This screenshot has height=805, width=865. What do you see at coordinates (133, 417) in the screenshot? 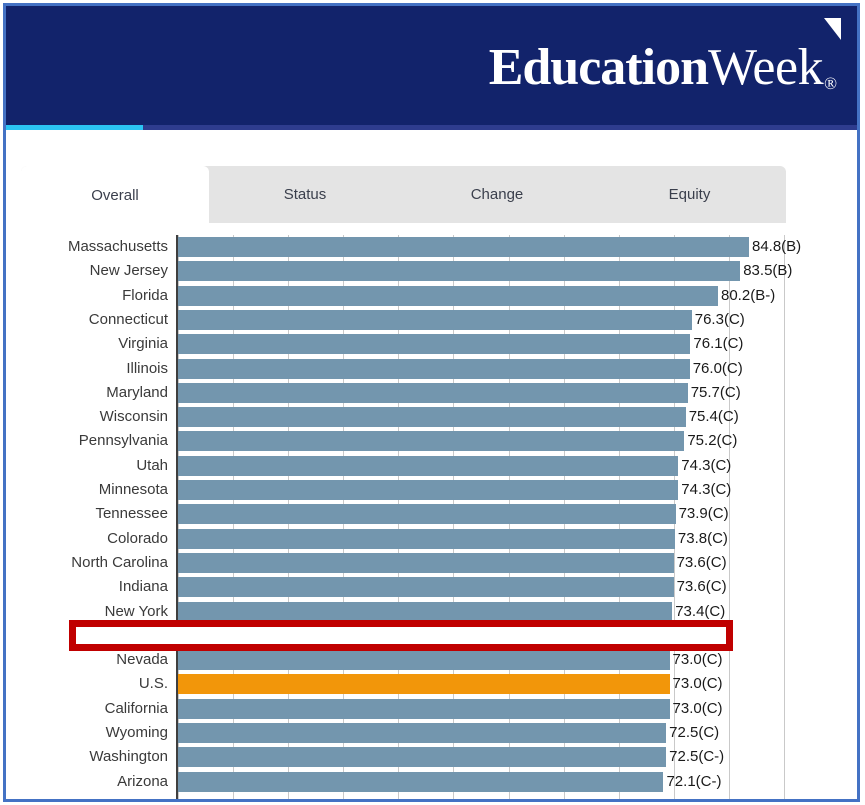
I see `row-label-wisconsin: Wisconsin` at bounding box center [133, 417].